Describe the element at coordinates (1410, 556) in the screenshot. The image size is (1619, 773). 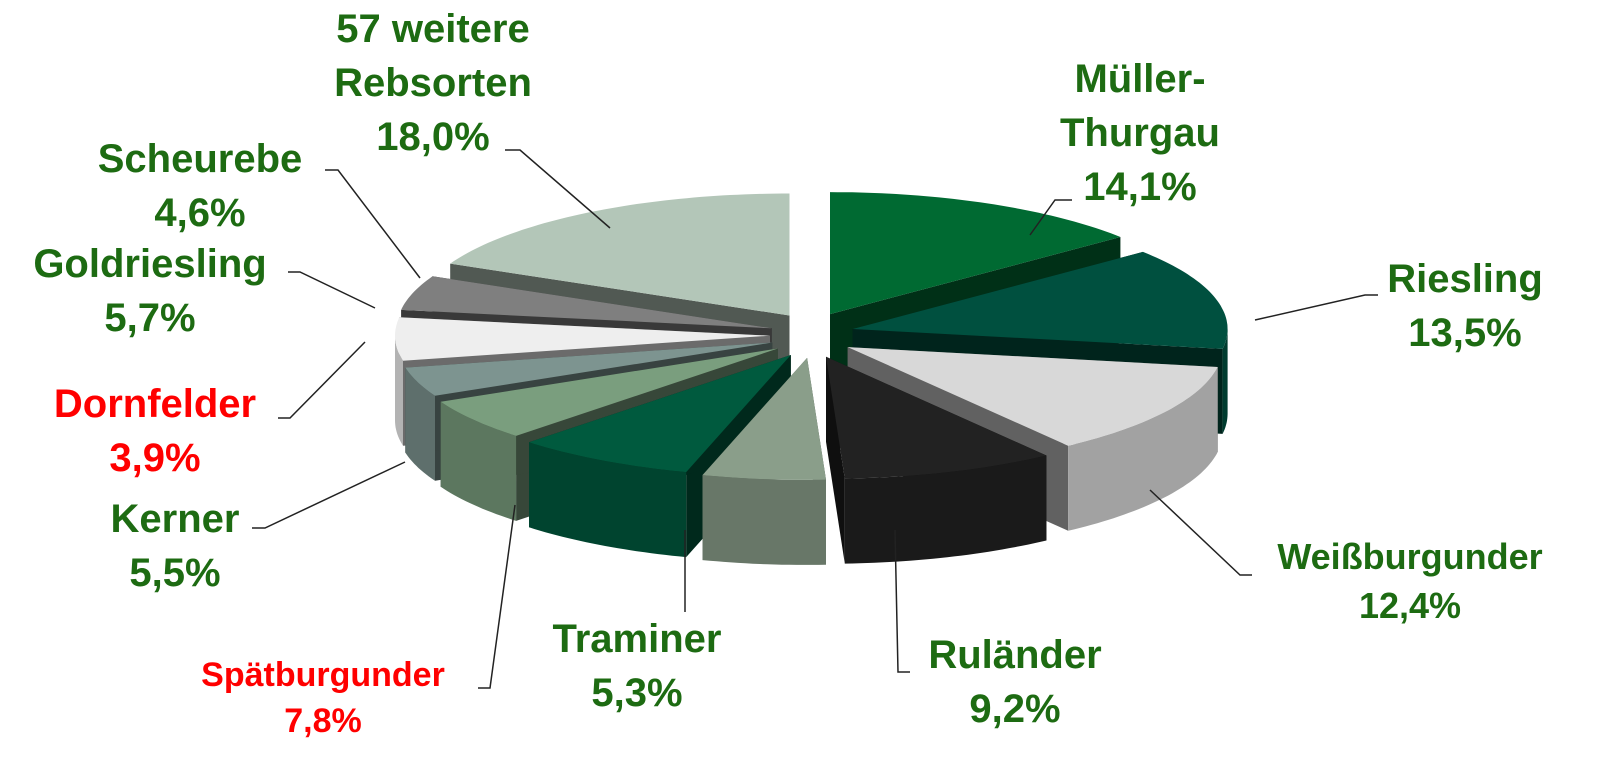
I see `category-name: Weißburgunder` at that location.